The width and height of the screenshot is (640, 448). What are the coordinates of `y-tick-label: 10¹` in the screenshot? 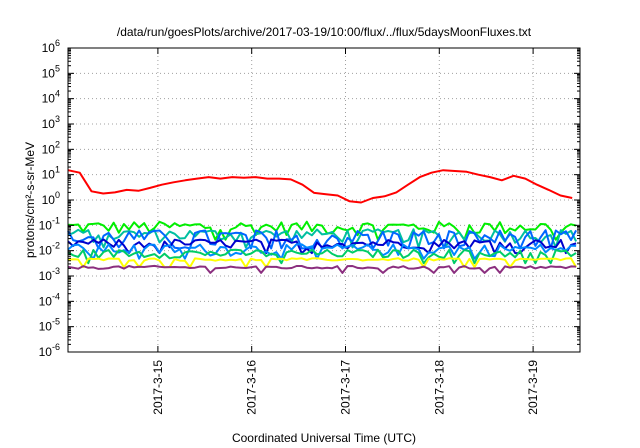 It's located at (51, 173).